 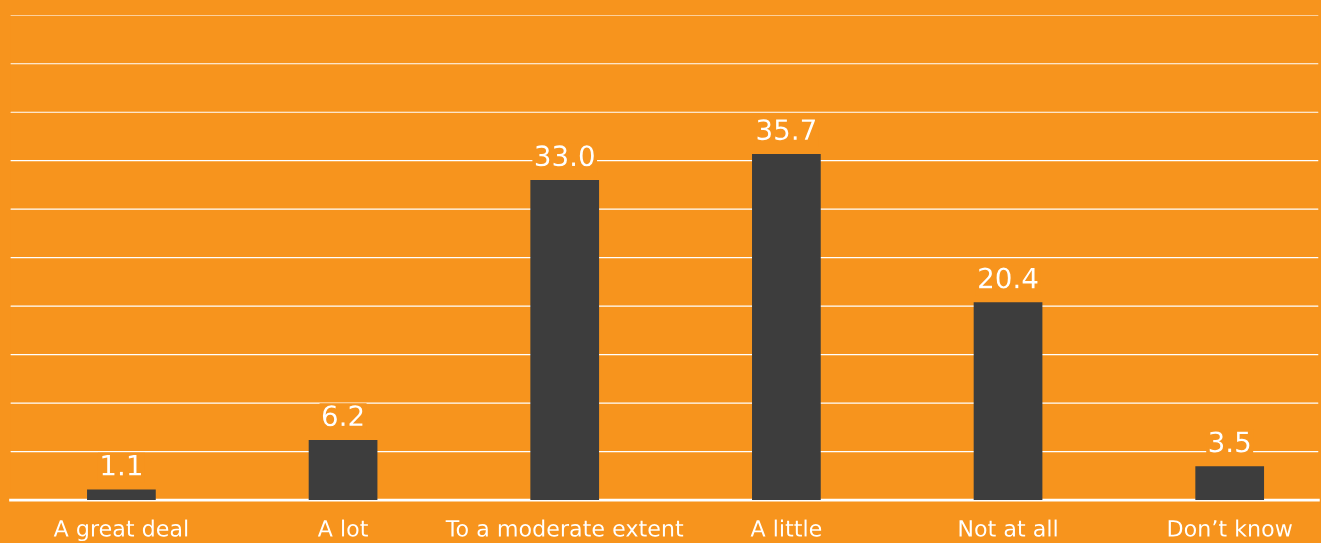 I want to click on x-tick-label: Don’t know, so click(x=1230, y=528).